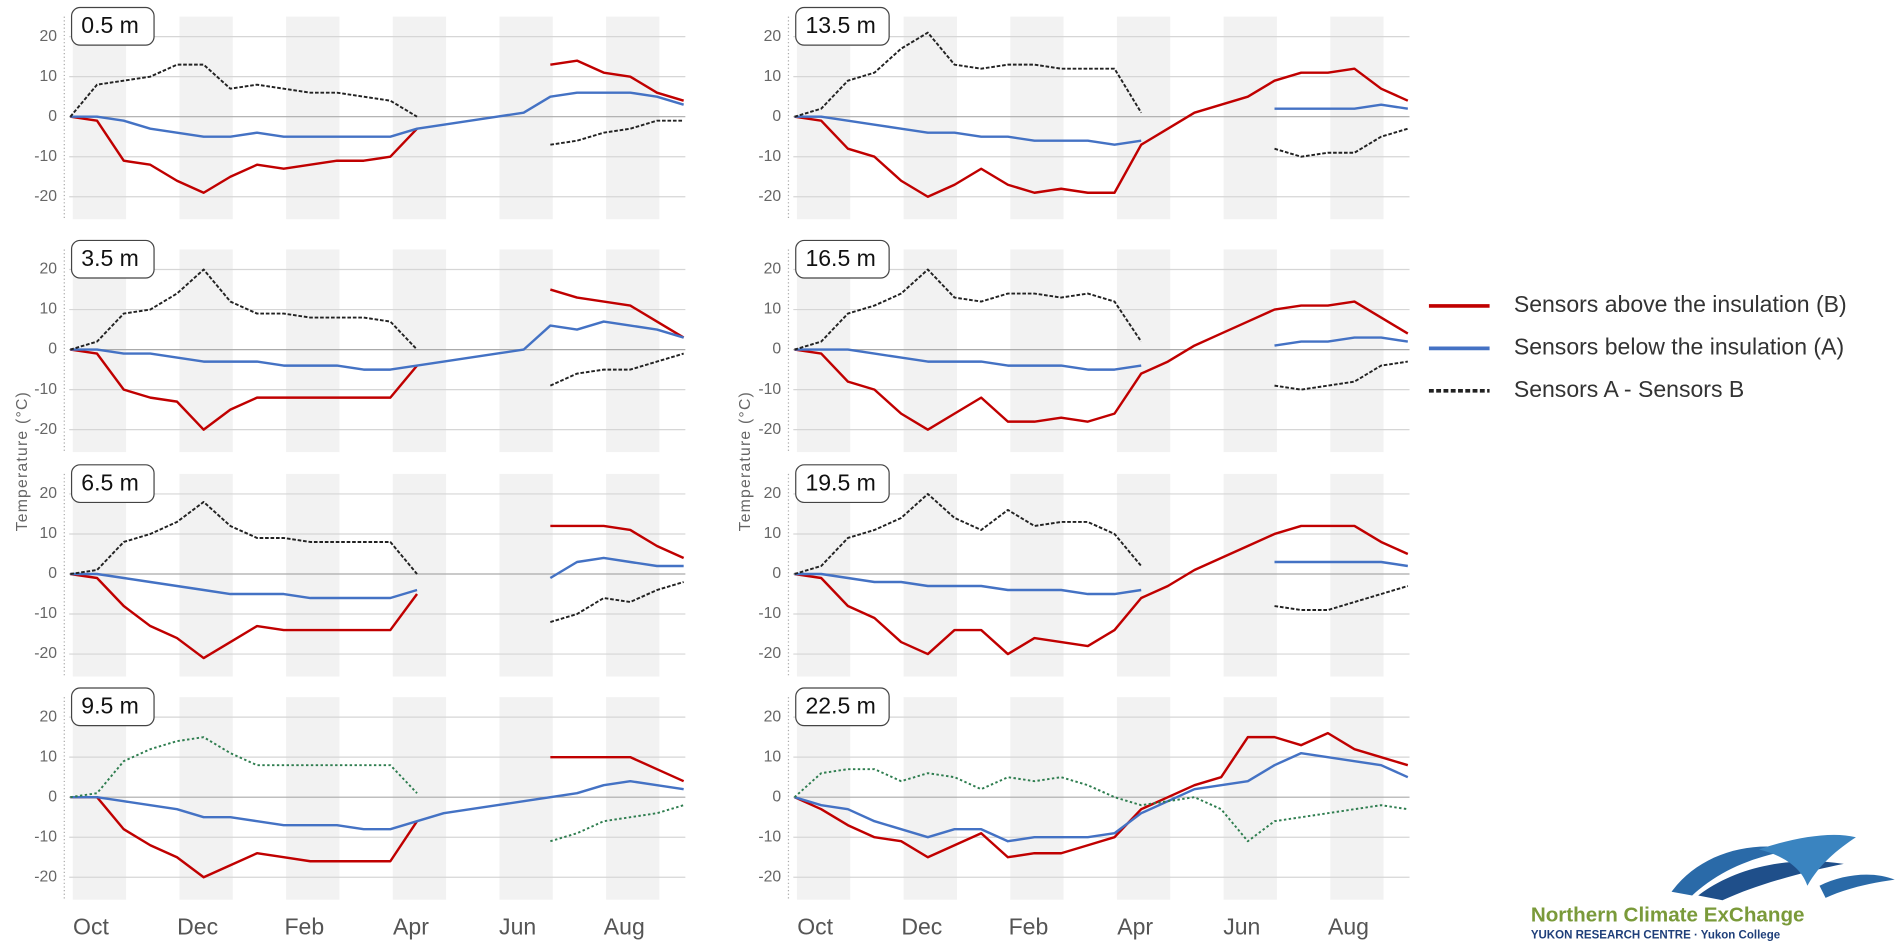 The width and height of the screenshot is (1902, 943). Describe the element at coordinates (1135, 926) in the screenshot. I see `x-tick-label: Apr` at that location.